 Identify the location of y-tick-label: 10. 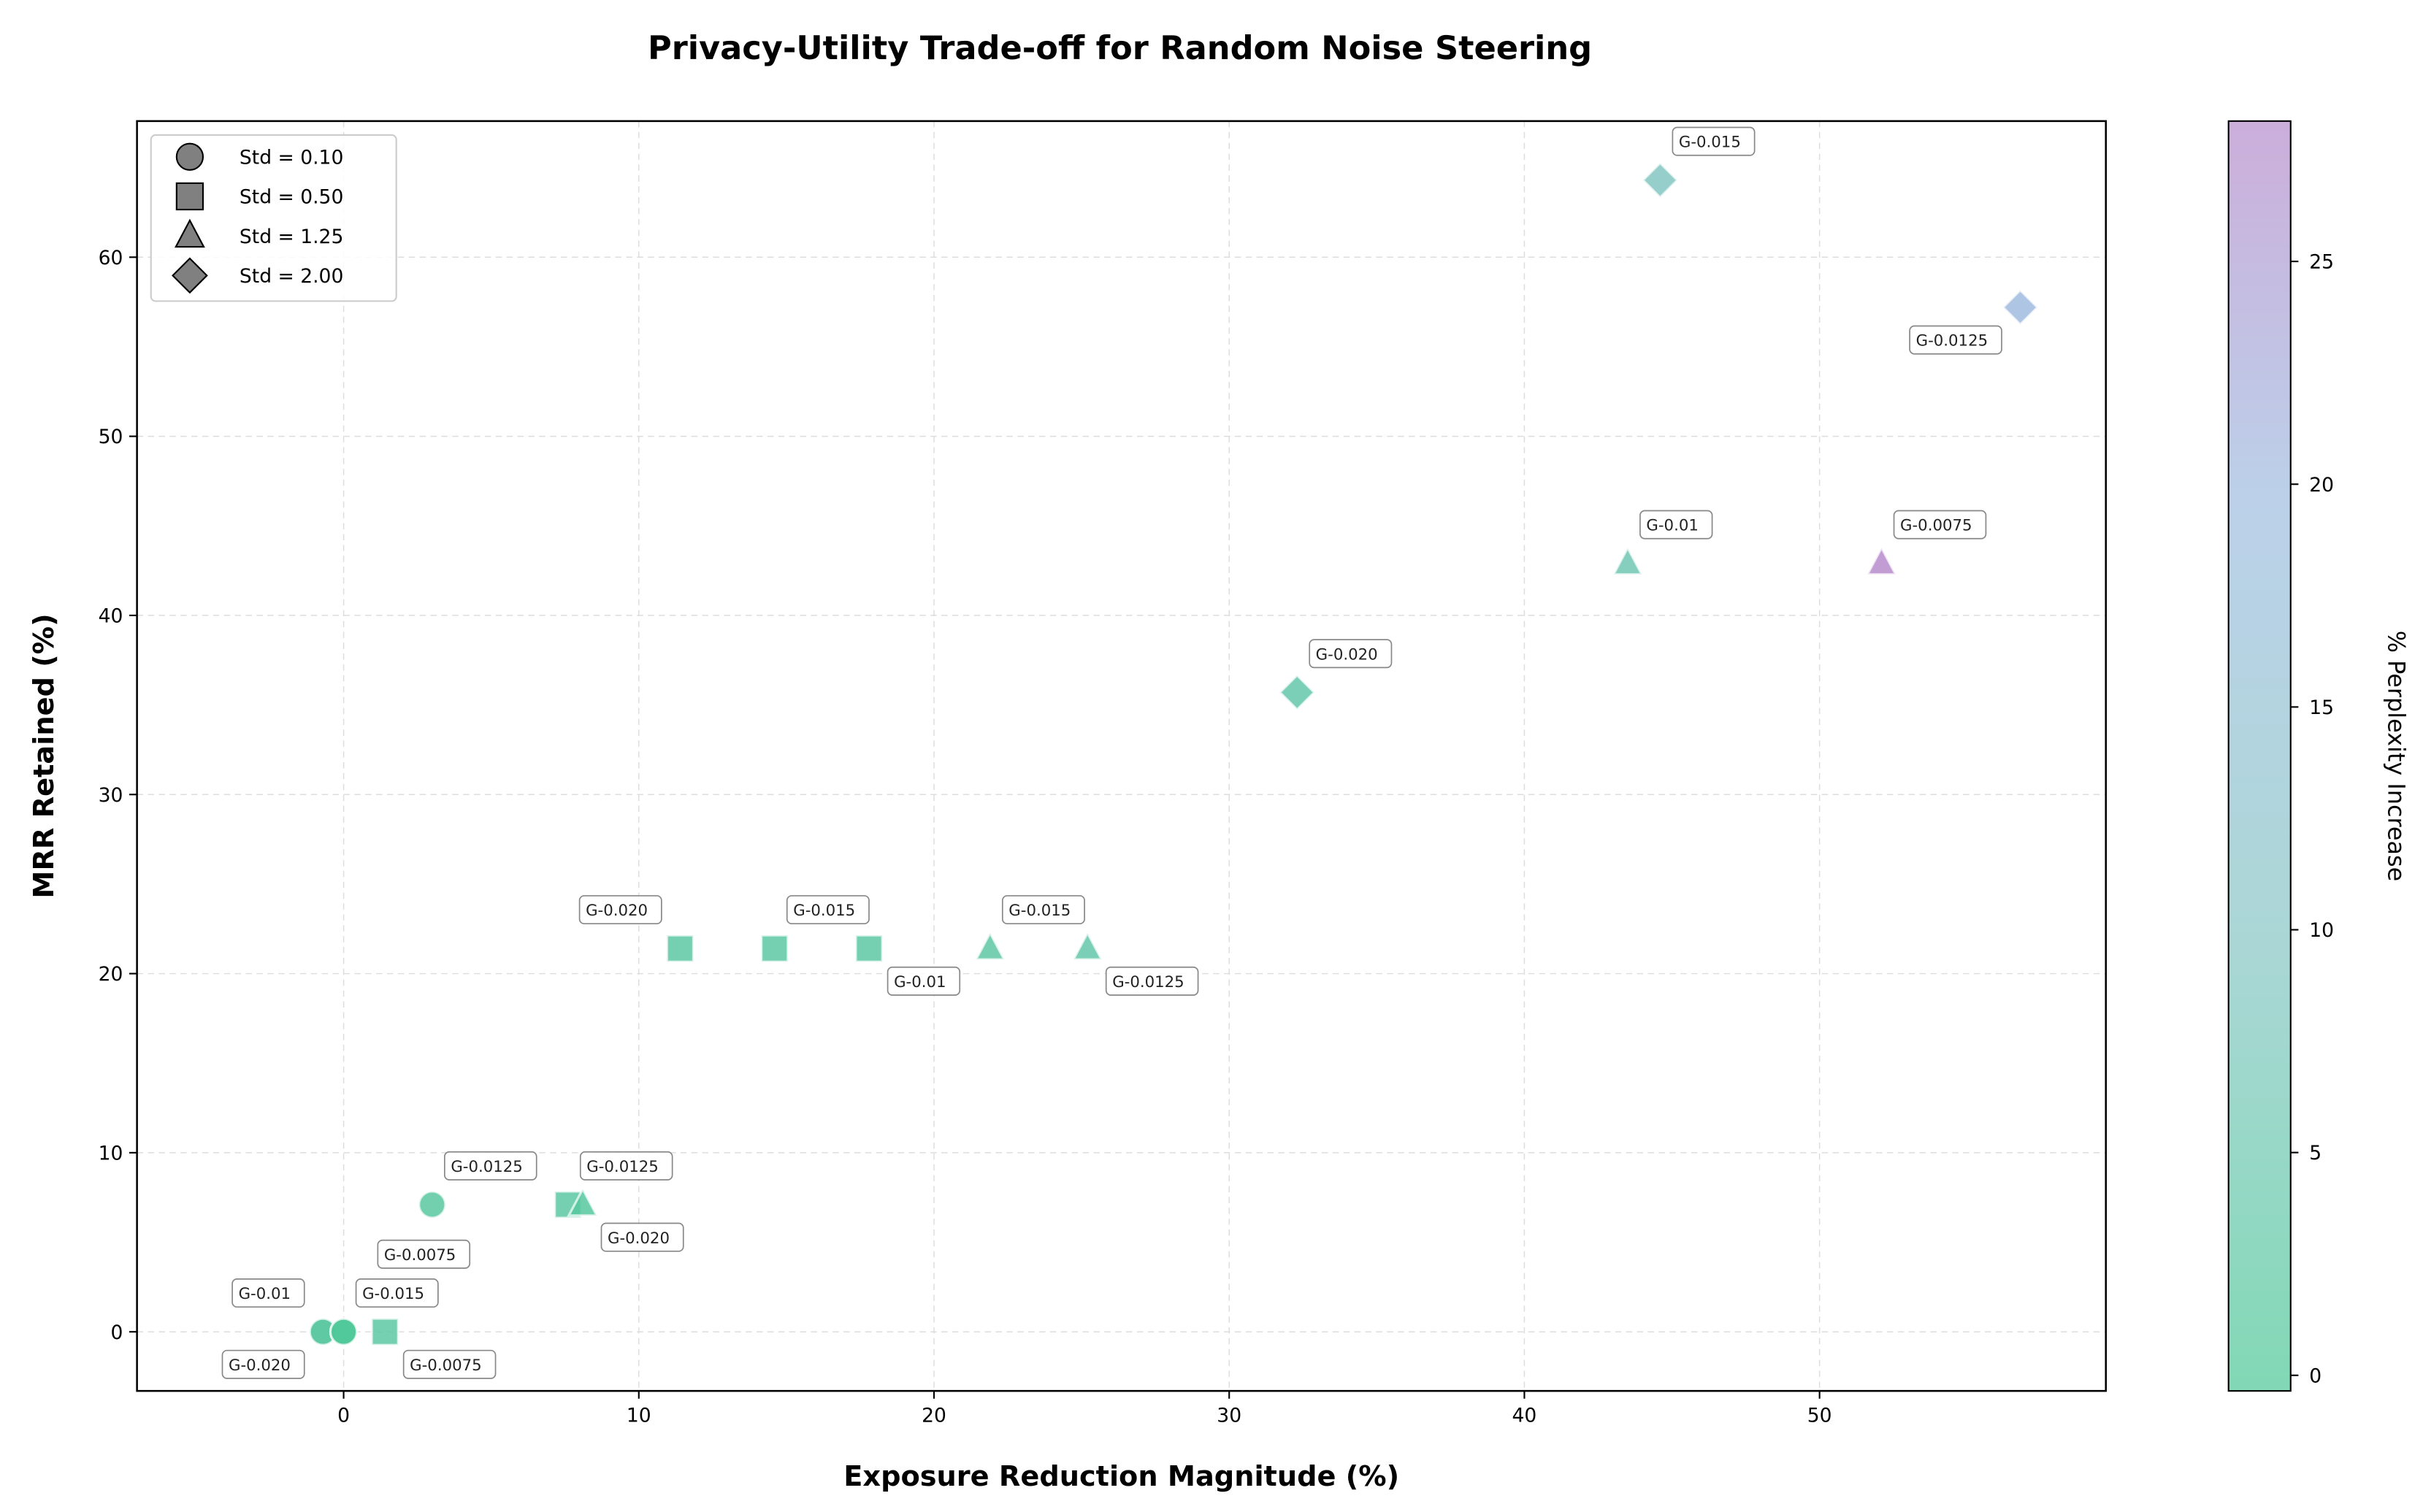
(111, 1153).